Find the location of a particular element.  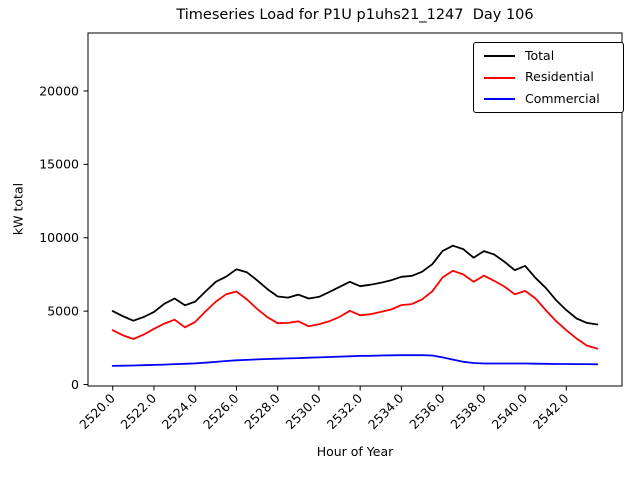

x-tick-label: 2520.0 is located at coordinates (97, 411).